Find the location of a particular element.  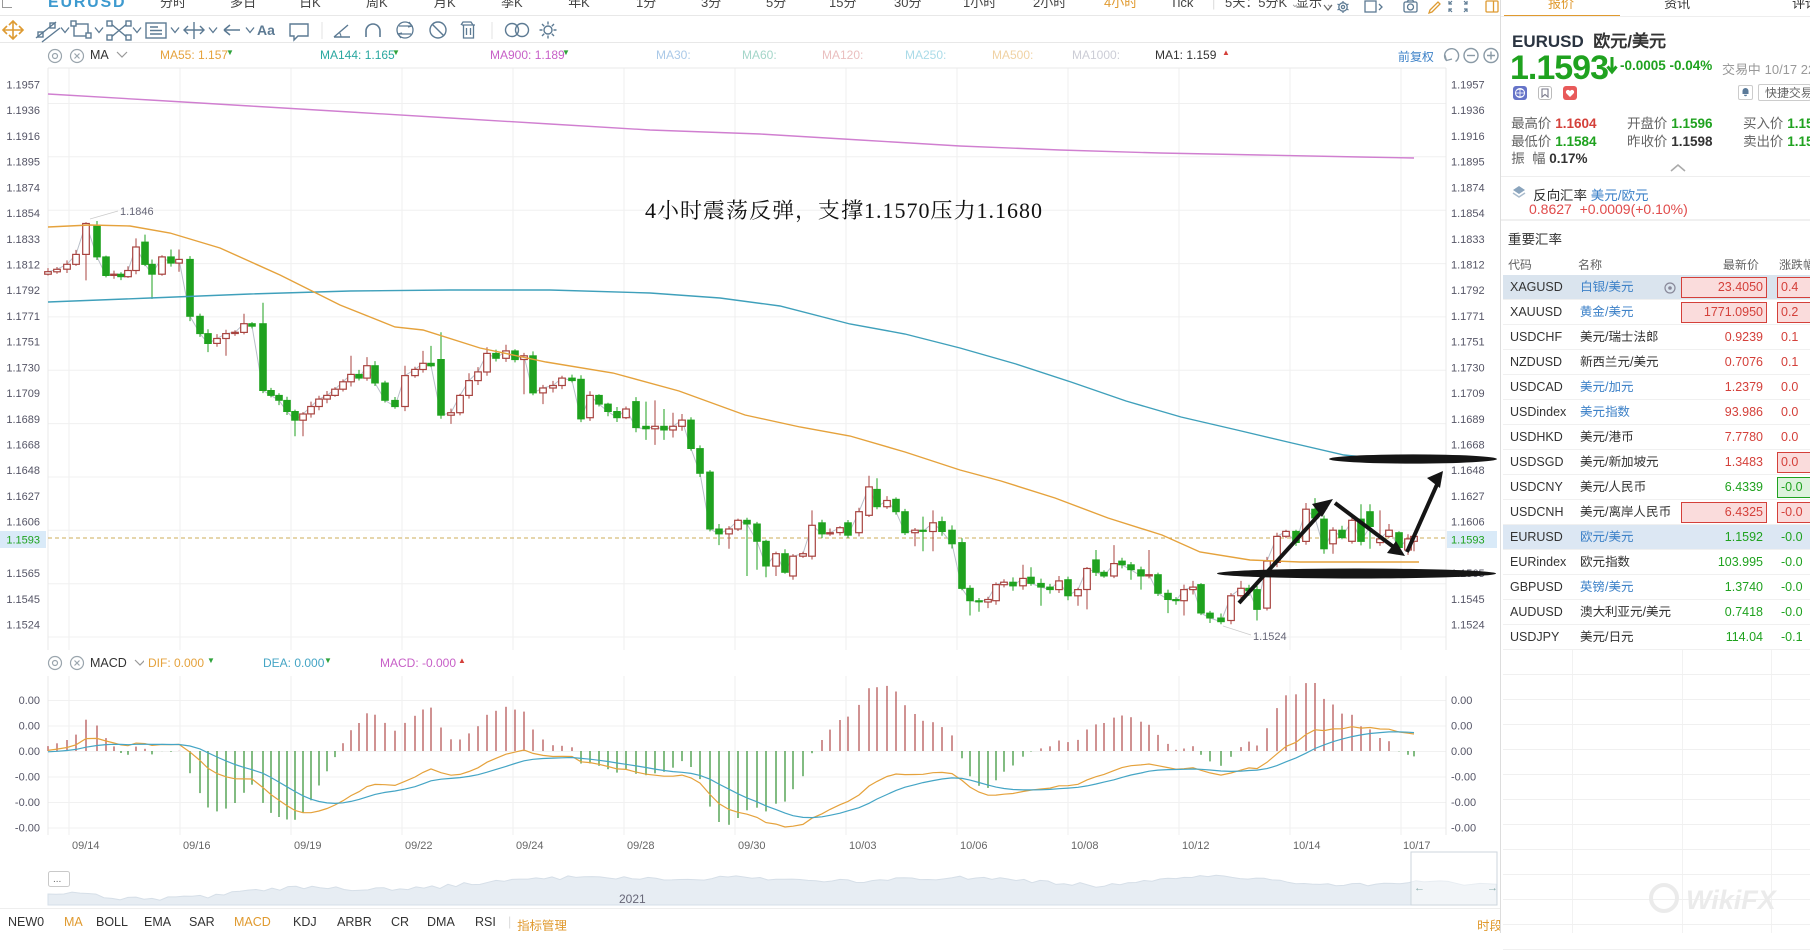

svg-text: 10/17 is located at coordinates (1417, 846).